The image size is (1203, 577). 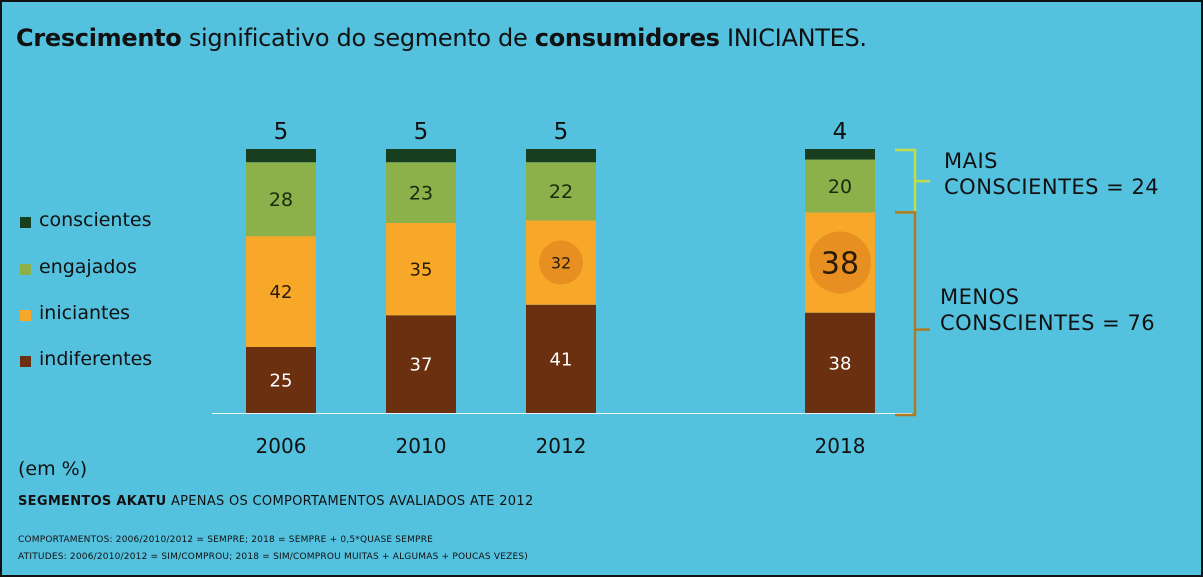 I want to click on value-label-iniciantes-2006: 42, so click(x=281, y=292).